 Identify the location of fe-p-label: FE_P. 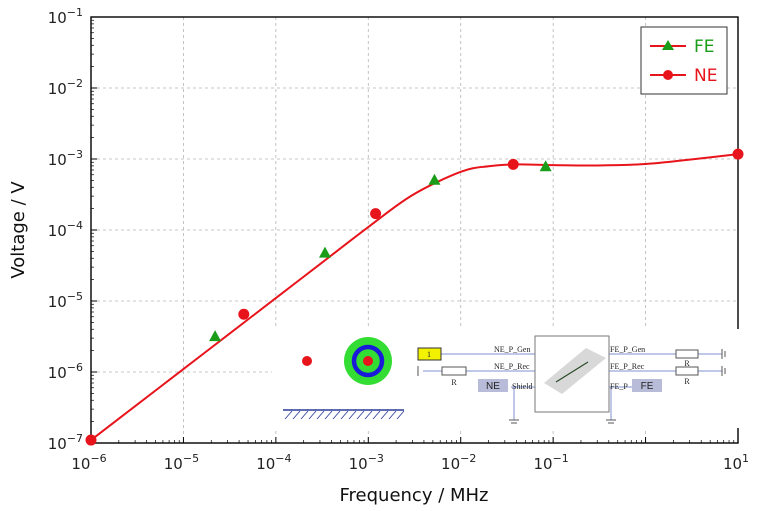
(619, 386).